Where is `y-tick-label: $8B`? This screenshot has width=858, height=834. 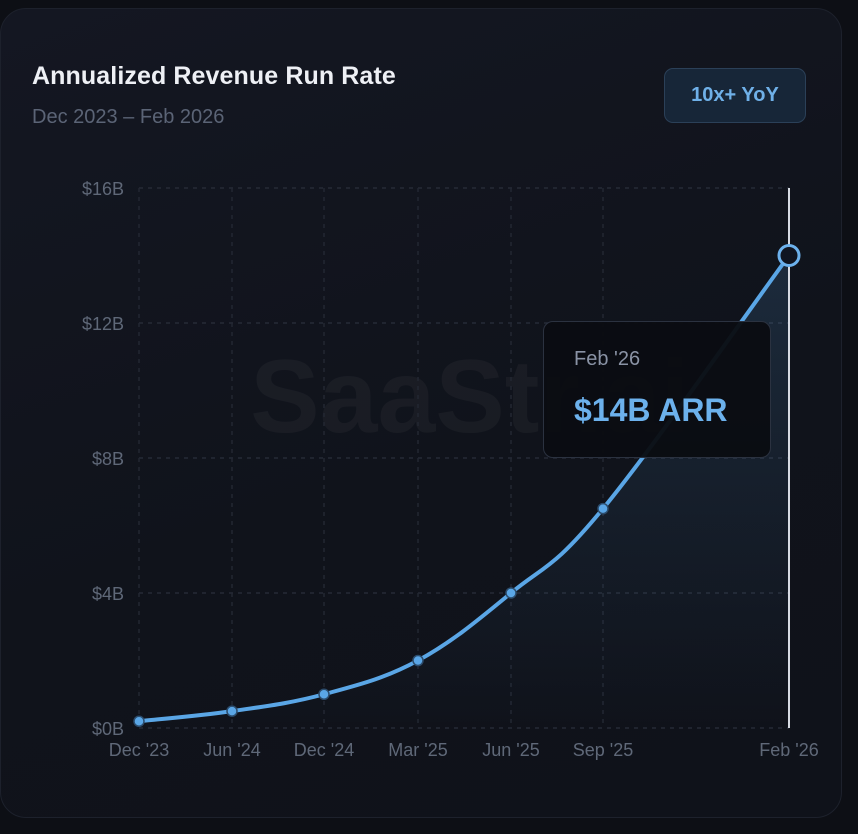
y-tick-label: $8B is located at coordinates (108, 459).